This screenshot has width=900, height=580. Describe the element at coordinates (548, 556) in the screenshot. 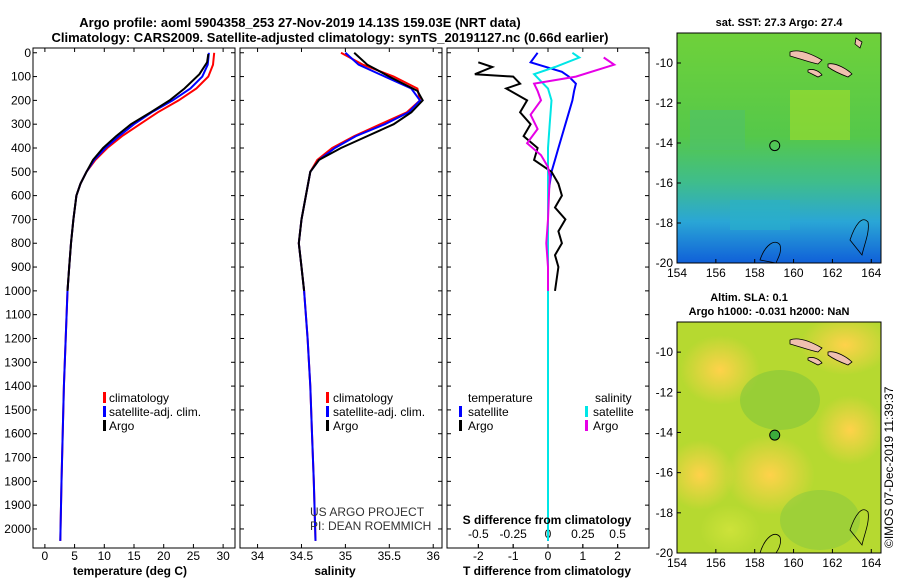

I see `x-tick-label: 0` at that location.